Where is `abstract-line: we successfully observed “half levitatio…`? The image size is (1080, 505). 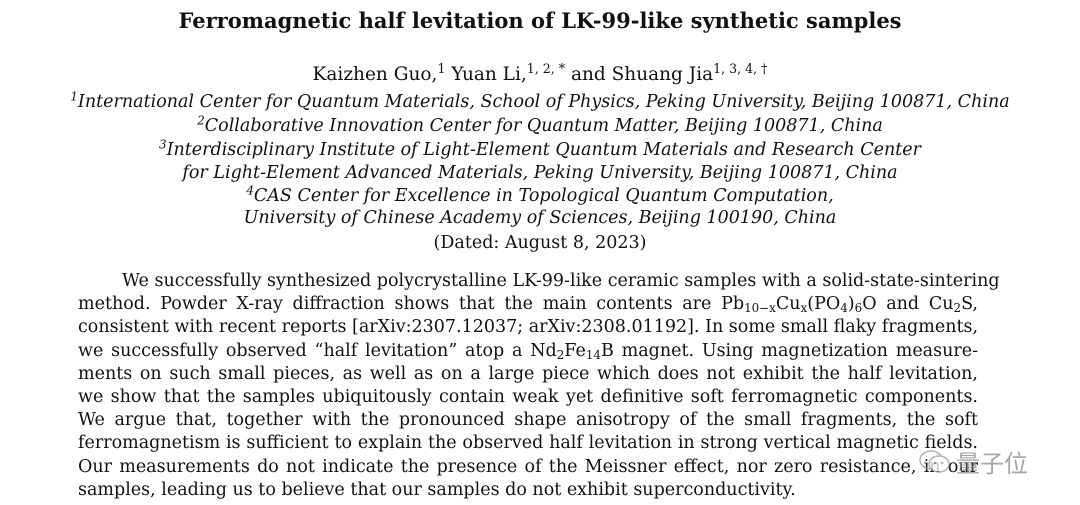 abstract-line: we successfully observed “half levitatio… is located at coordinates (528, 351).